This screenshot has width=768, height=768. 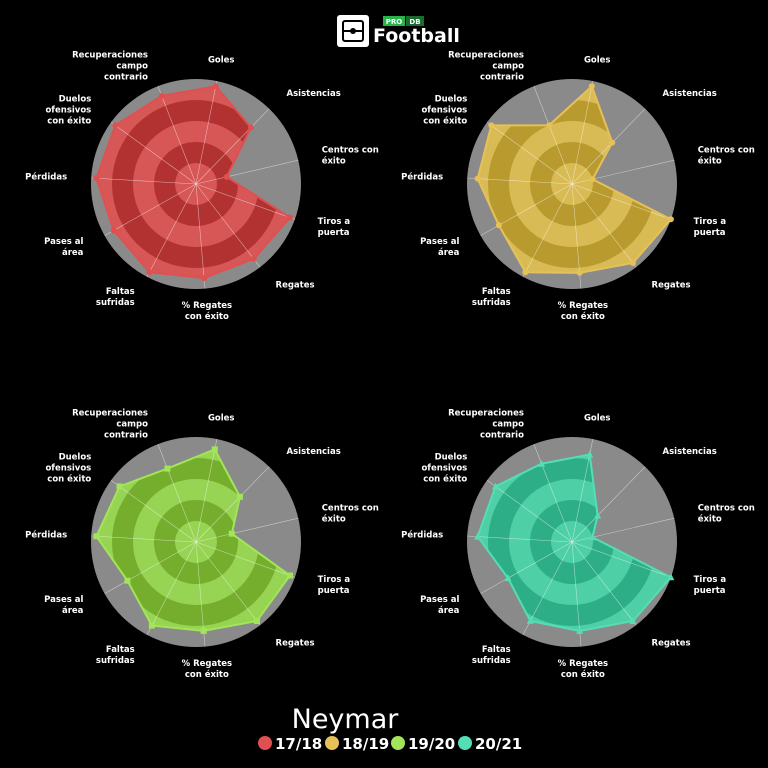 What do you see at coordinates (498, 744) in the screenshot?
I see `legend-label: 20/21` at bounding box center [498, 744].